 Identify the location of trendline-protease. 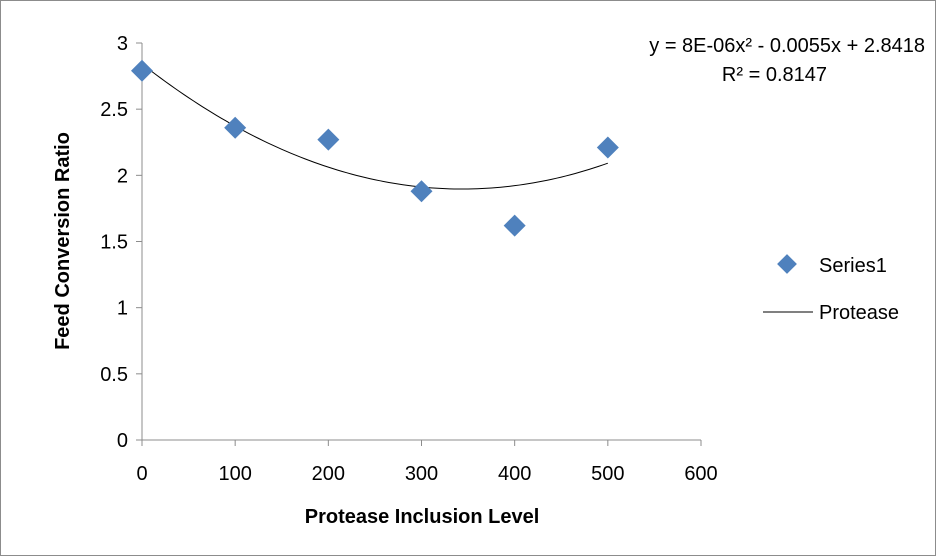
(374, 126).